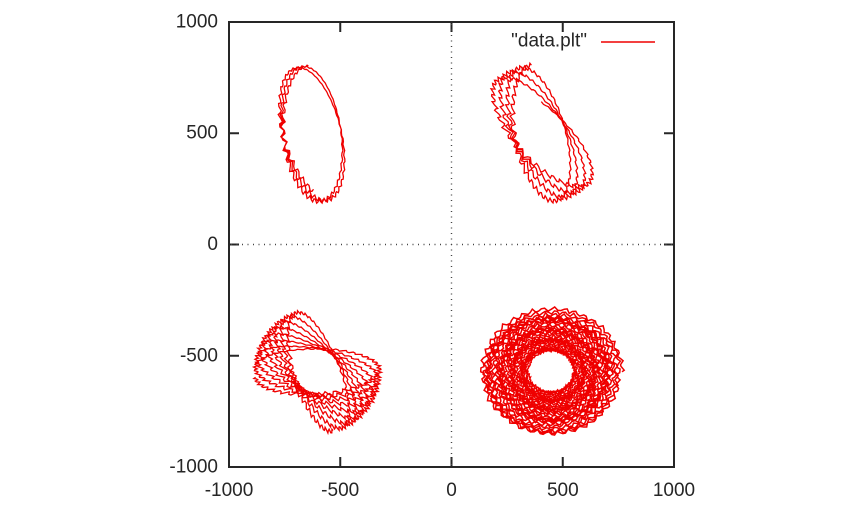 Image resolution: width=854 pixels, height=512 pixels. What do you see at coordinates (549, 41) in the screenshot?
I see `svg-text: "data.plt"` at bounding box center [549, 41].